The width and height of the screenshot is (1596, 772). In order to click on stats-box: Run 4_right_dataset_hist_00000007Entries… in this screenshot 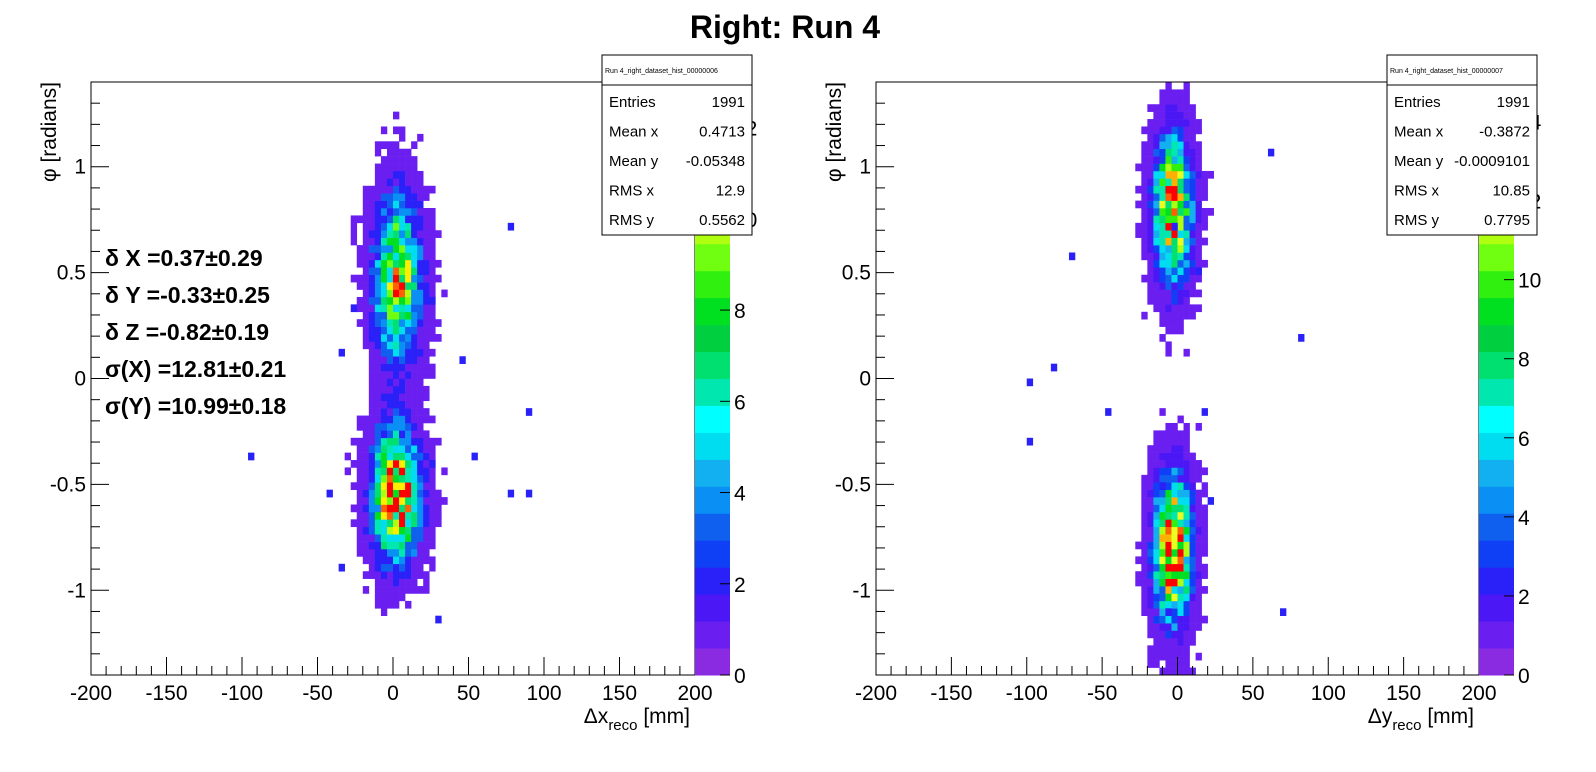, I will do `click(1462, 145)`.